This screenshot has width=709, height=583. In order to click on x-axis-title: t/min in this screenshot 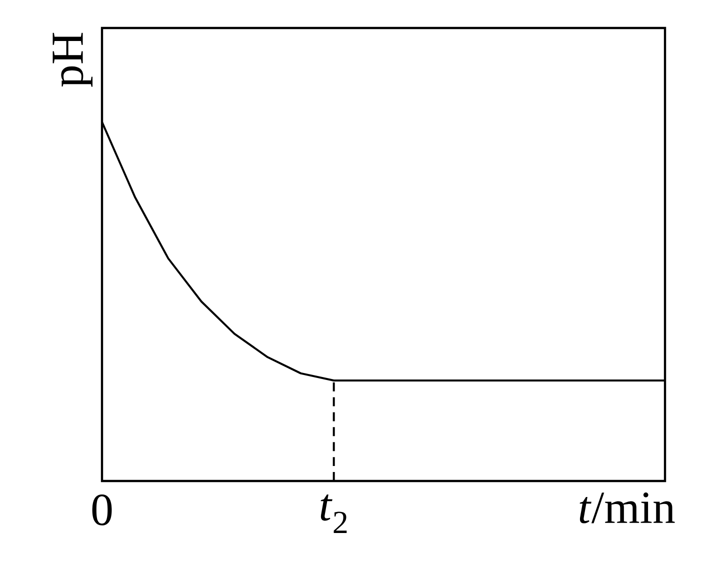, I will do `click(627, 508)`.